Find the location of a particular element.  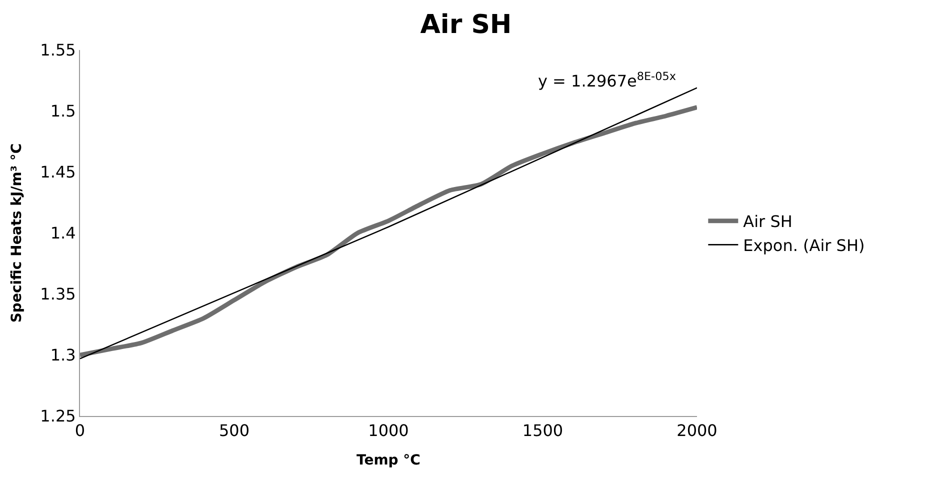

y-tick-label: 1.5 is located at coordinates (63, 111).